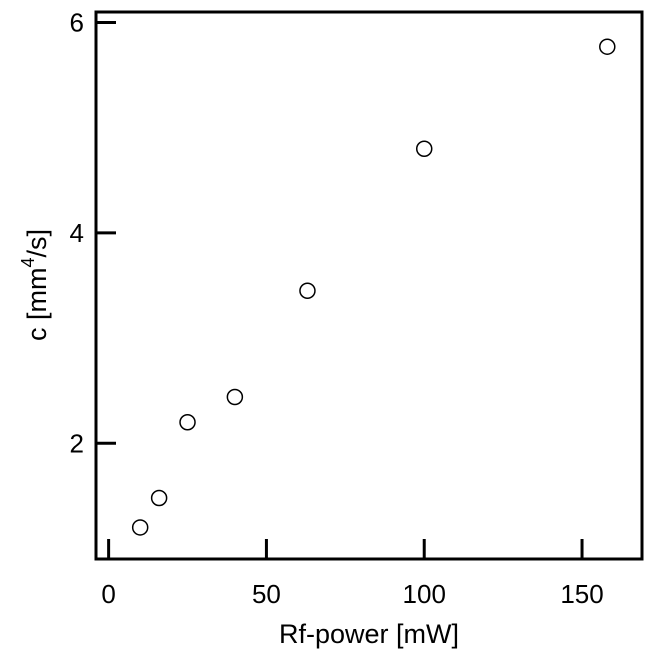 The image size is (646, 652). What do you see at coordinates (369, 634) in the screenshot?
I see `x-axis-label: Rf-power [mW]` at bounding box center [369, 634].